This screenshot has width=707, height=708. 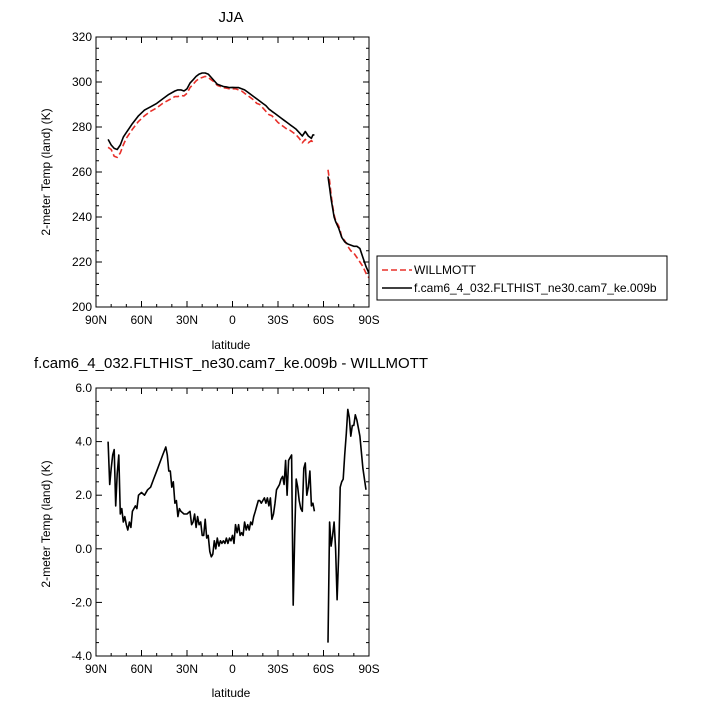 I want to click on top-chart-series-lines, so click(x=238, y=175).